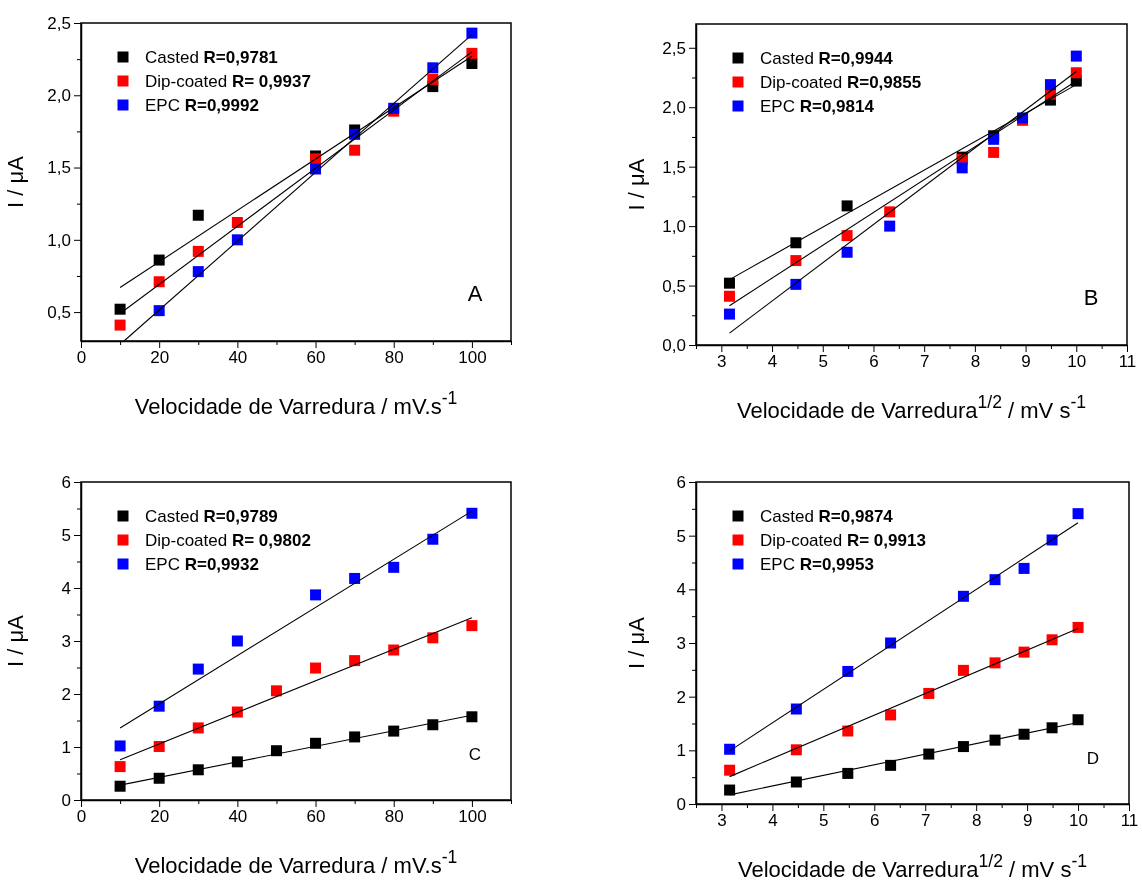 The height and width of the screenshot is (882, 1142). Describe the element at coordinates (202, 564) in the screenshot. I see `legend-label: EPC R=0,9932` at that location.